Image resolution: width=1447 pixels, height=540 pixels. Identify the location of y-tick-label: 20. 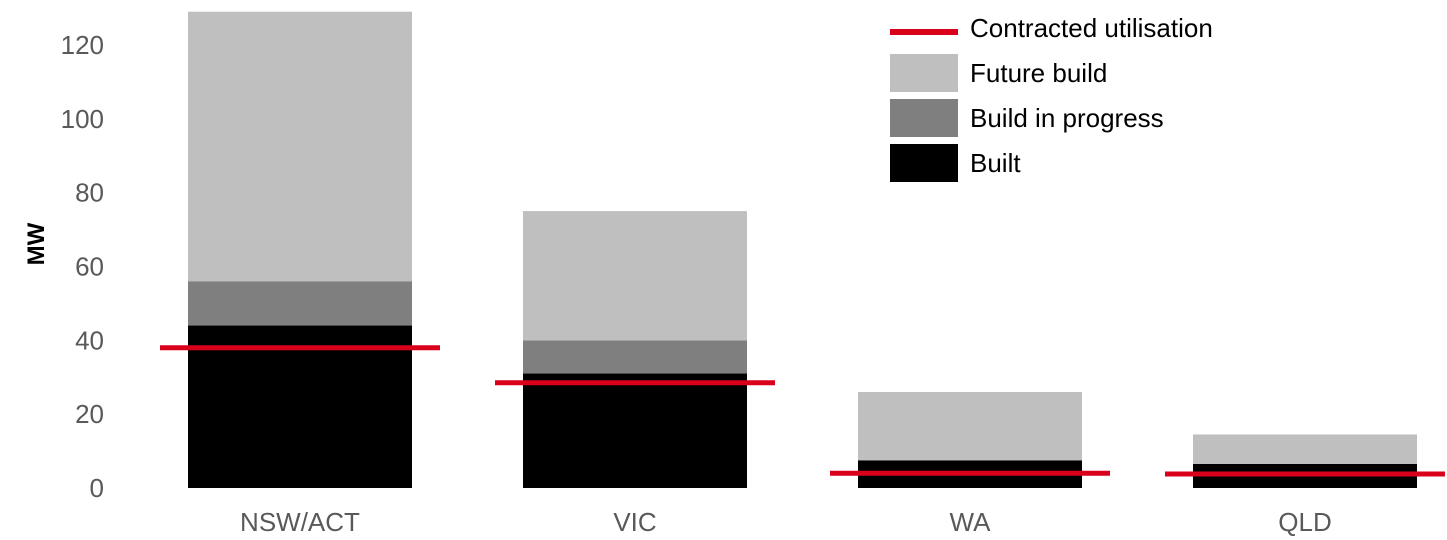
(89, 414).